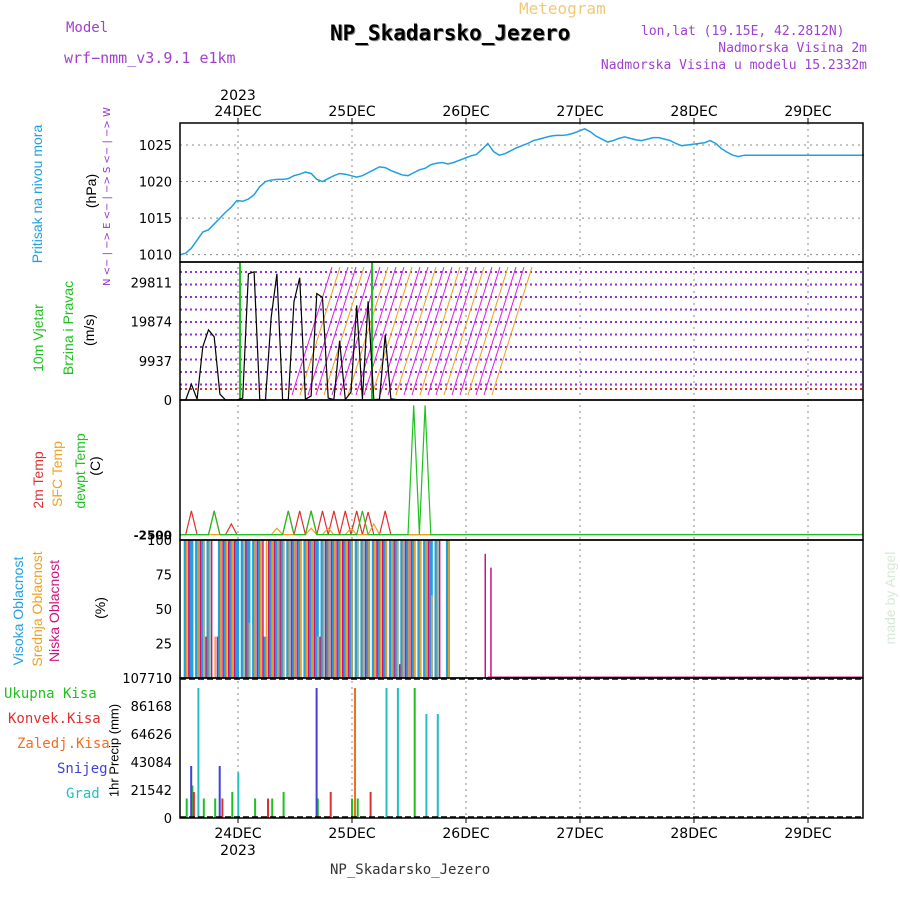 This screenshot has height=900, width=900. I want to click on date-label-top: 28DEC, so click(693, 112).